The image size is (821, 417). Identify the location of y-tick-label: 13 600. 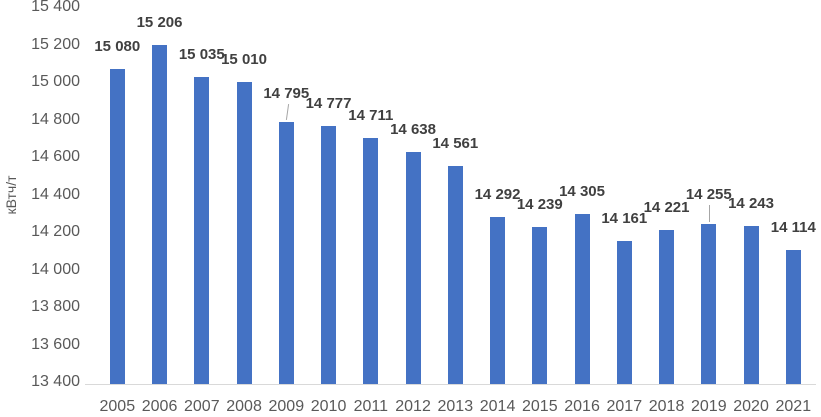
(55, 344).